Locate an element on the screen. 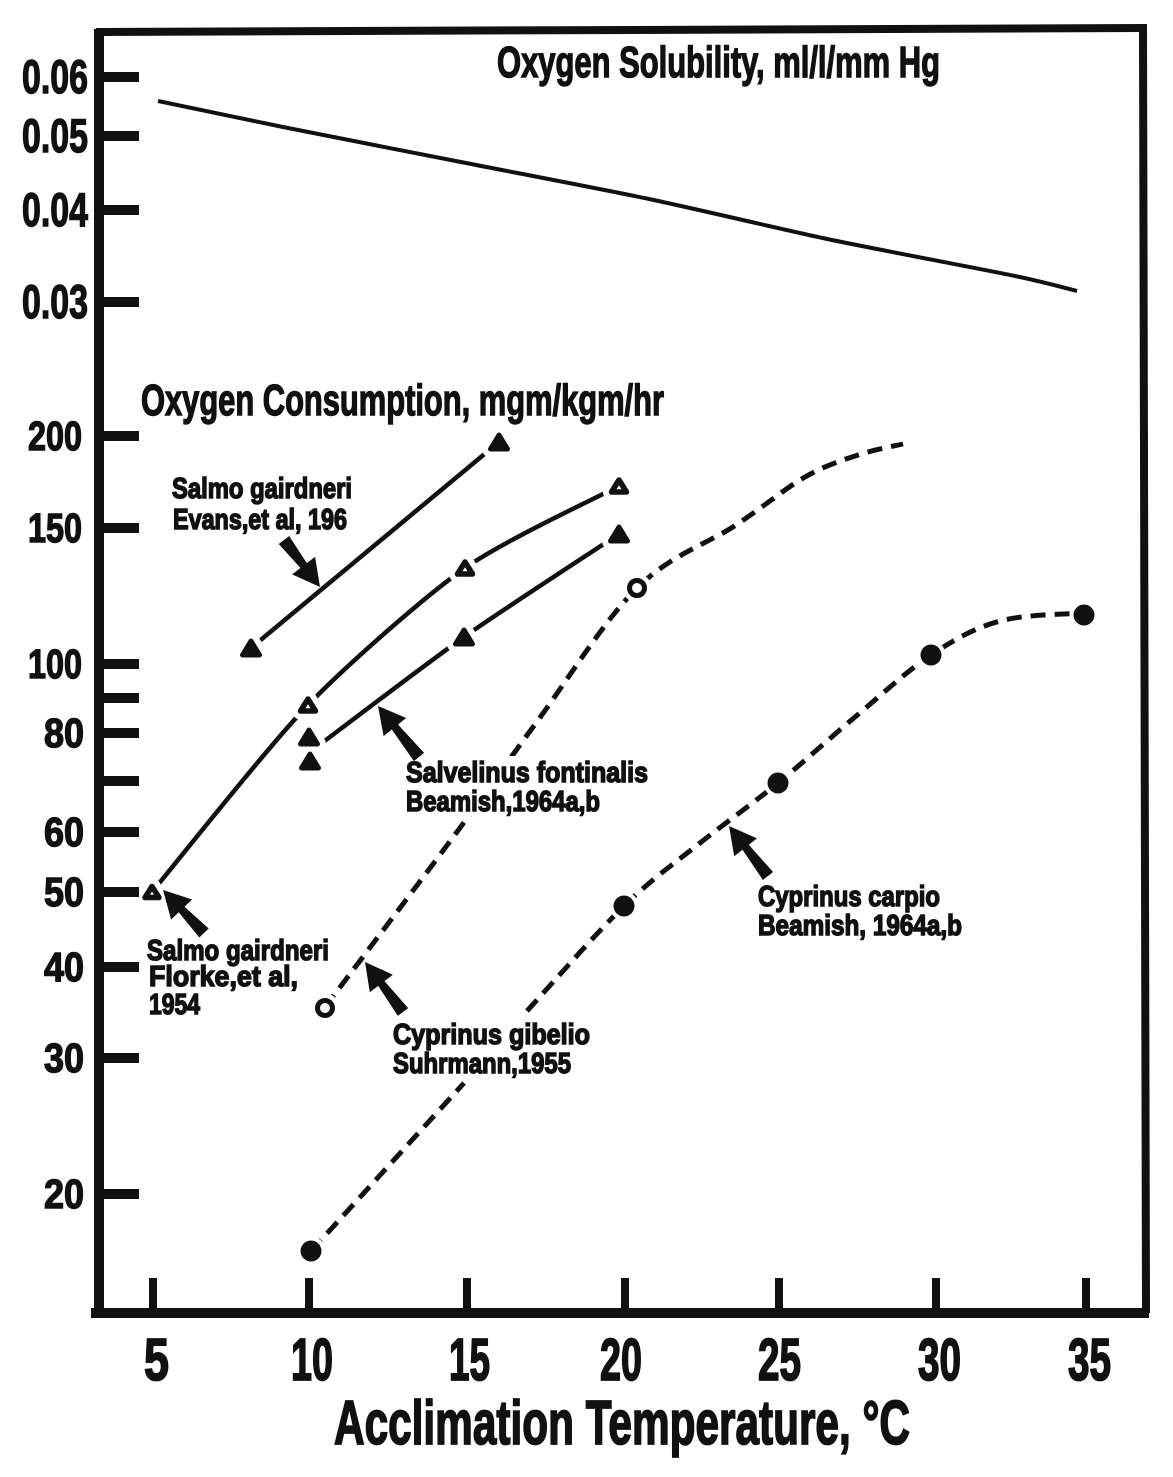  svg-text: Beamish,1964a,b is located at coordinates (503, 802).